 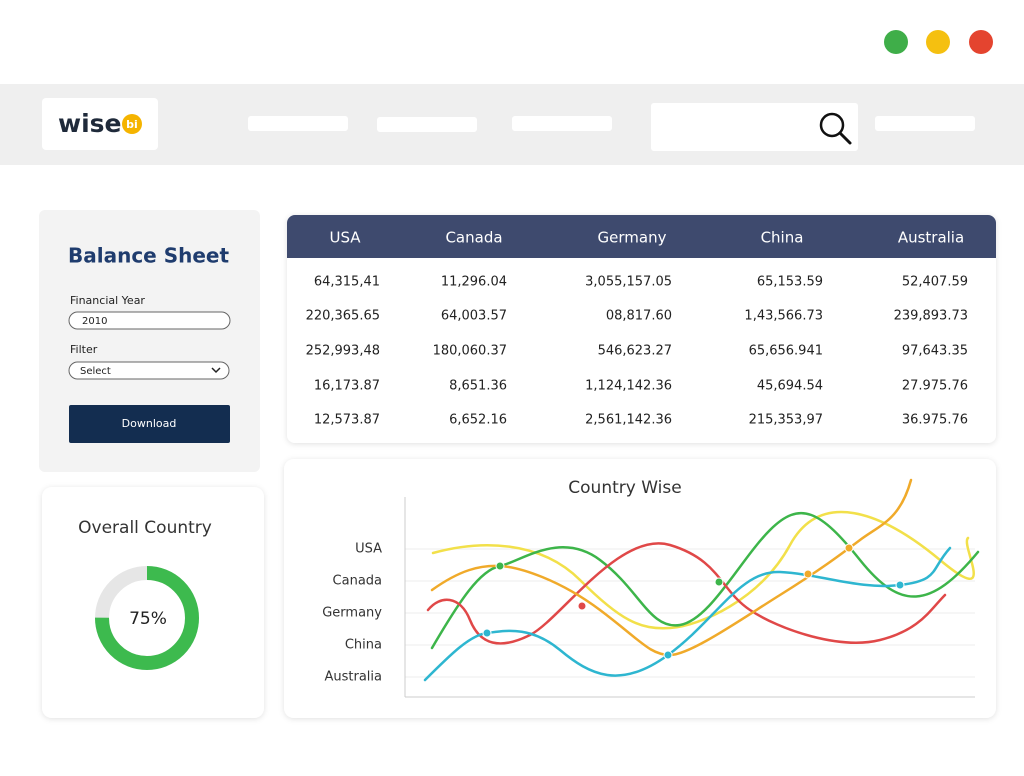 What do you see at coordinates (107, 300) in the screenshot?
I see `field-label: Financial Year` at bounding box center [107, 300].